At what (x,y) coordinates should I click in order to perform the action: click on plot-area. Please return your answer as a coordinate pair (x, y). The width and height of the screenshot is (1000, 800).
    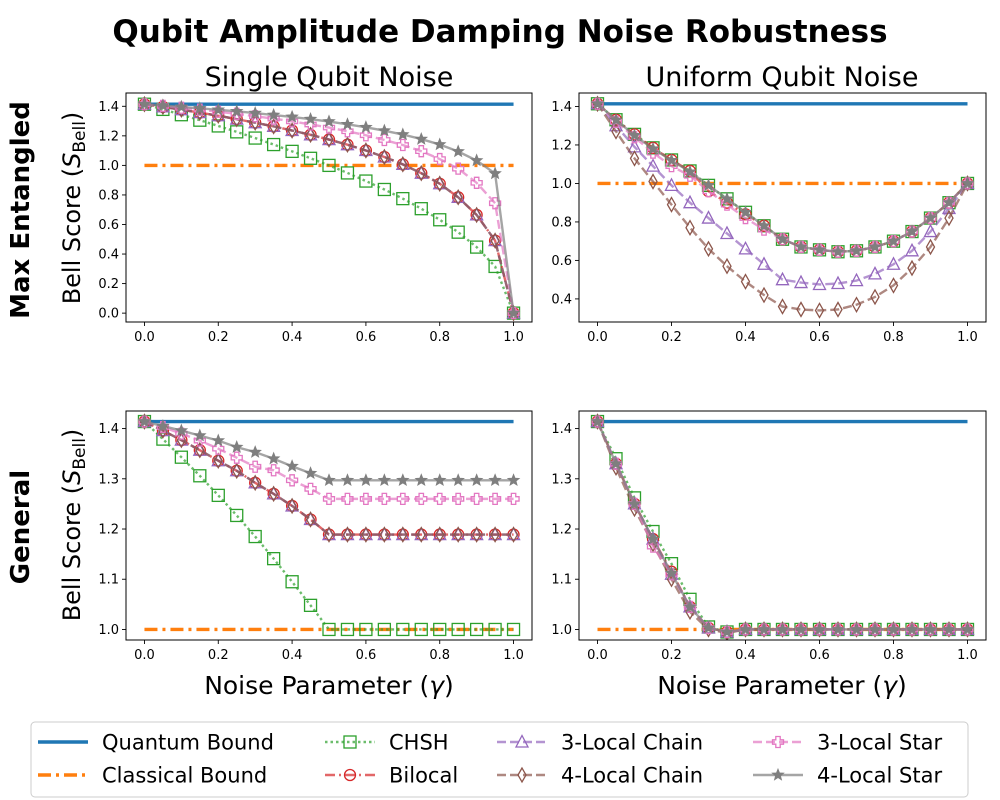
    Looking at the image, I should click on (782, 525).